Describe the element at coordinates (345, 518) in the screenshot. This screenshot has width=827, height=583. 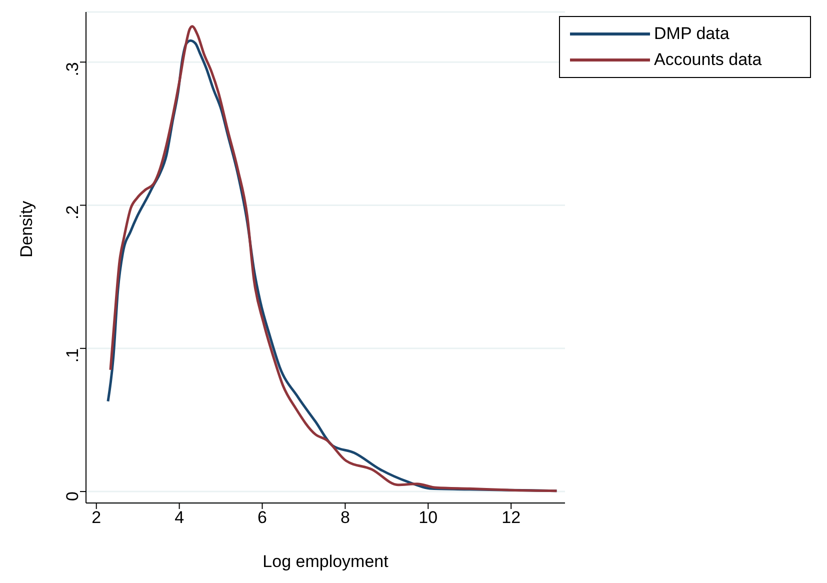
I see `x-tick-label: 8` at that location.